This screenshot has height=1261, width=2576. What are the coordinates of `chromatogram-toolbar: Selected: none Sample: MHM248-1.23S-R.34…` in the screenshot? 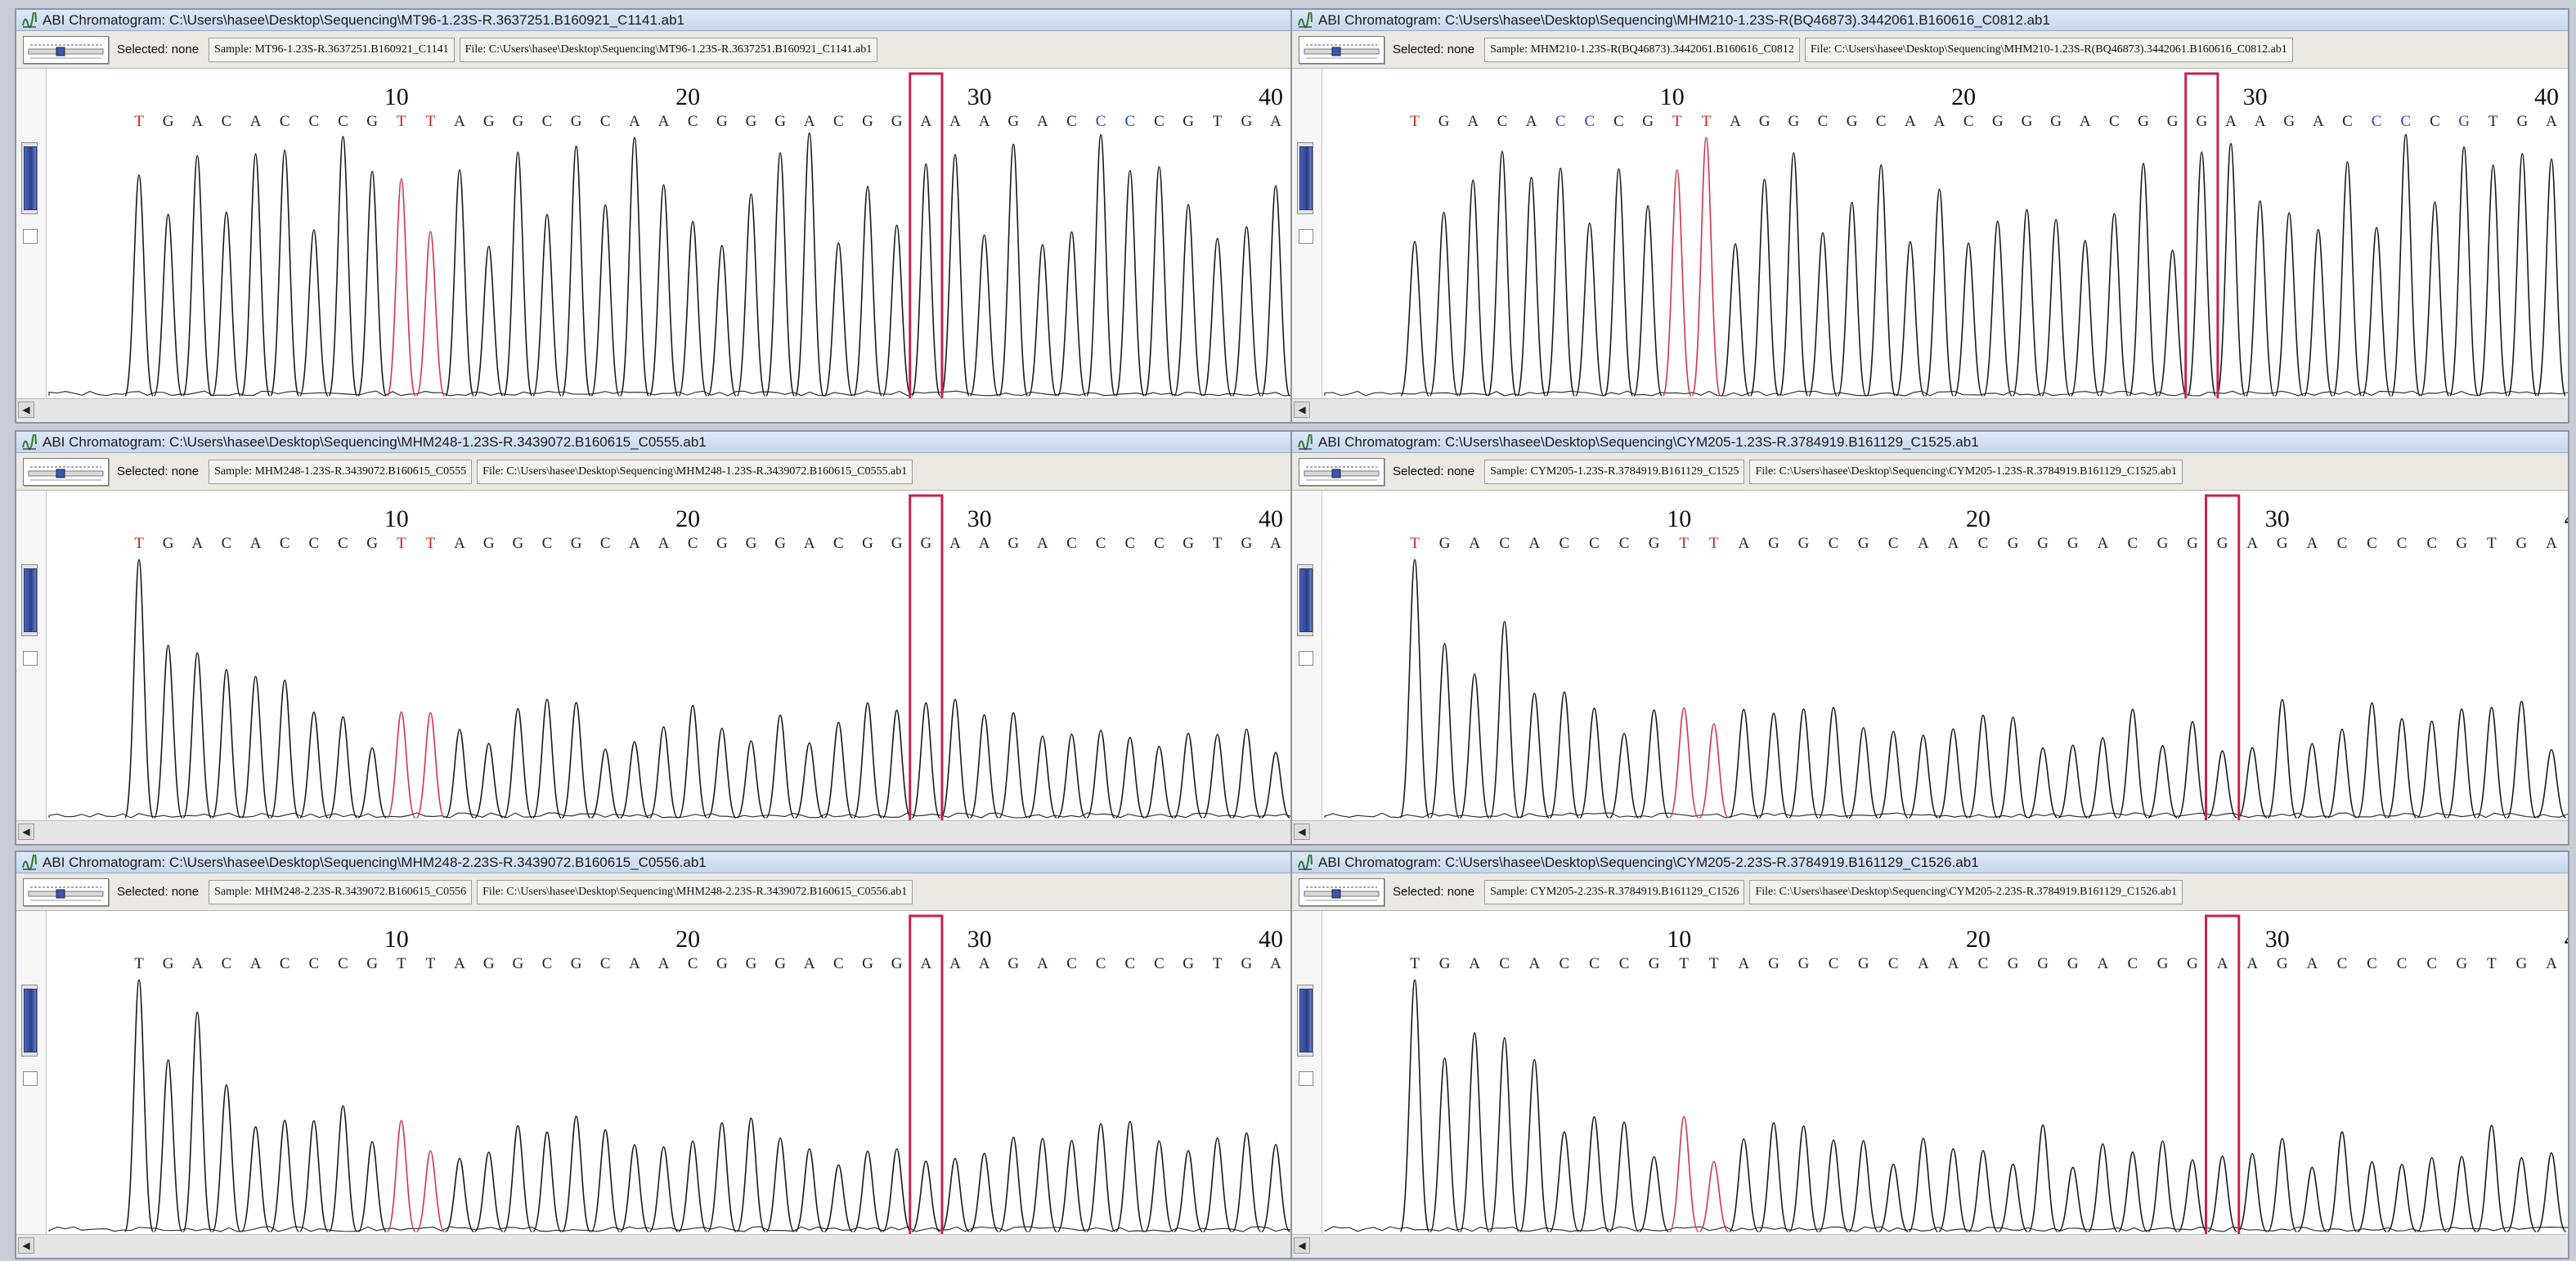 It's located at (654, 472).